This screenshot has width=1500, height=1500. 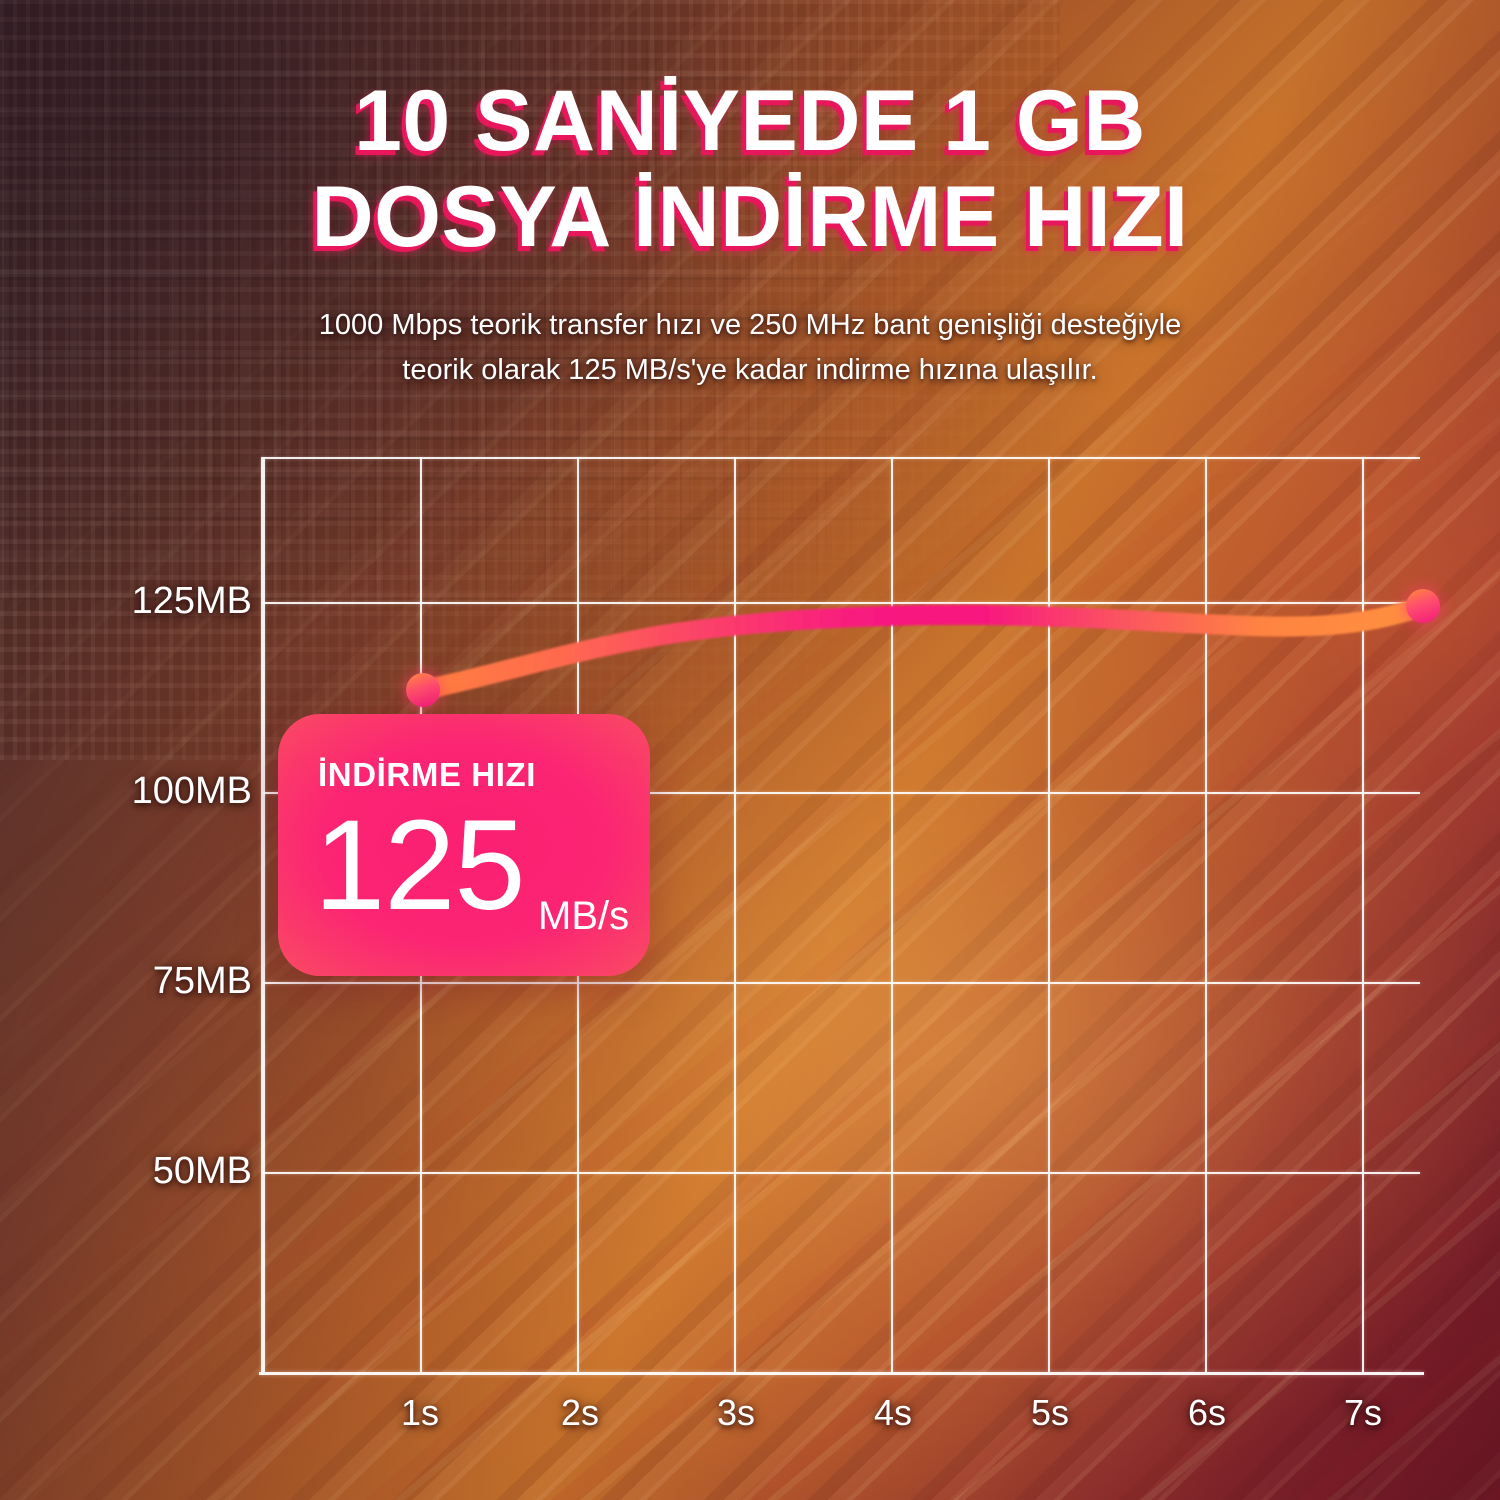 I want to click on x-tick-2s: 2s, so click(x=580, y=1412).